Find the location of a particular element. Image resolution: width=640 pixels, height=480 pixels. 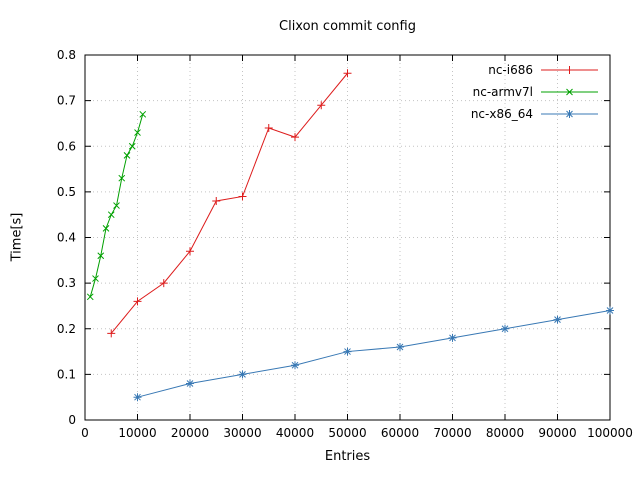

y-axis-label: Time[s] is located at coordinates (17, 237).